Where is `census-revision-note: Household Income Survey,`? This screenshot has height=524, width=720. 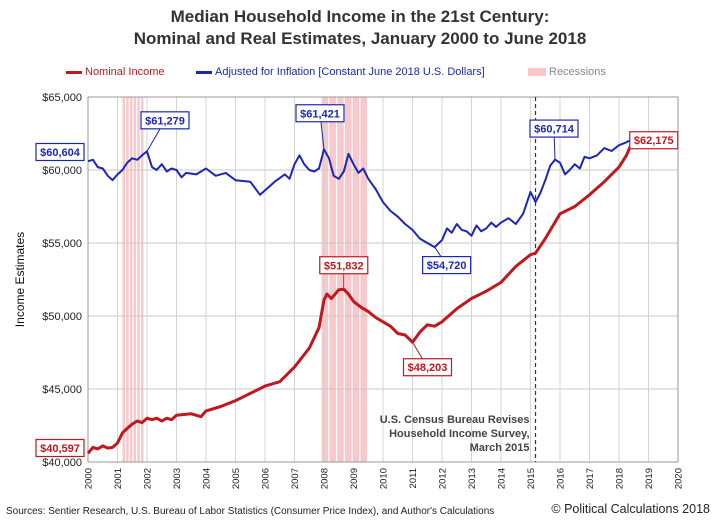 census-revision-note: Household Income Survey, is located at coordinates (459, 434).